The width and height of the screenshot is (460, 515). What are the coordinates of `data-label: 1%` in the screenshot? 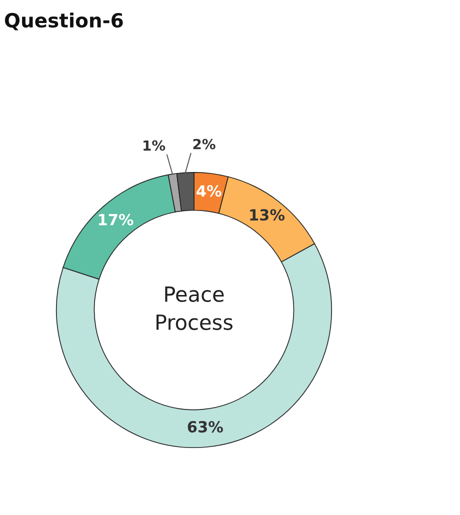 It's located at (155, 145).